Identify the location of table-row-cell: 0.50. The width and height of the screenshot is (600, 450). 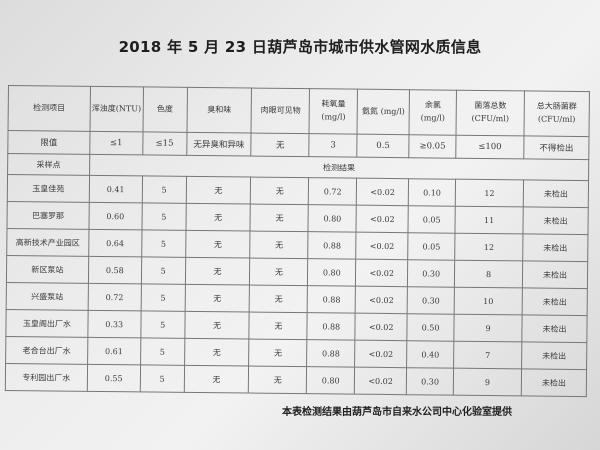
(431, 327).